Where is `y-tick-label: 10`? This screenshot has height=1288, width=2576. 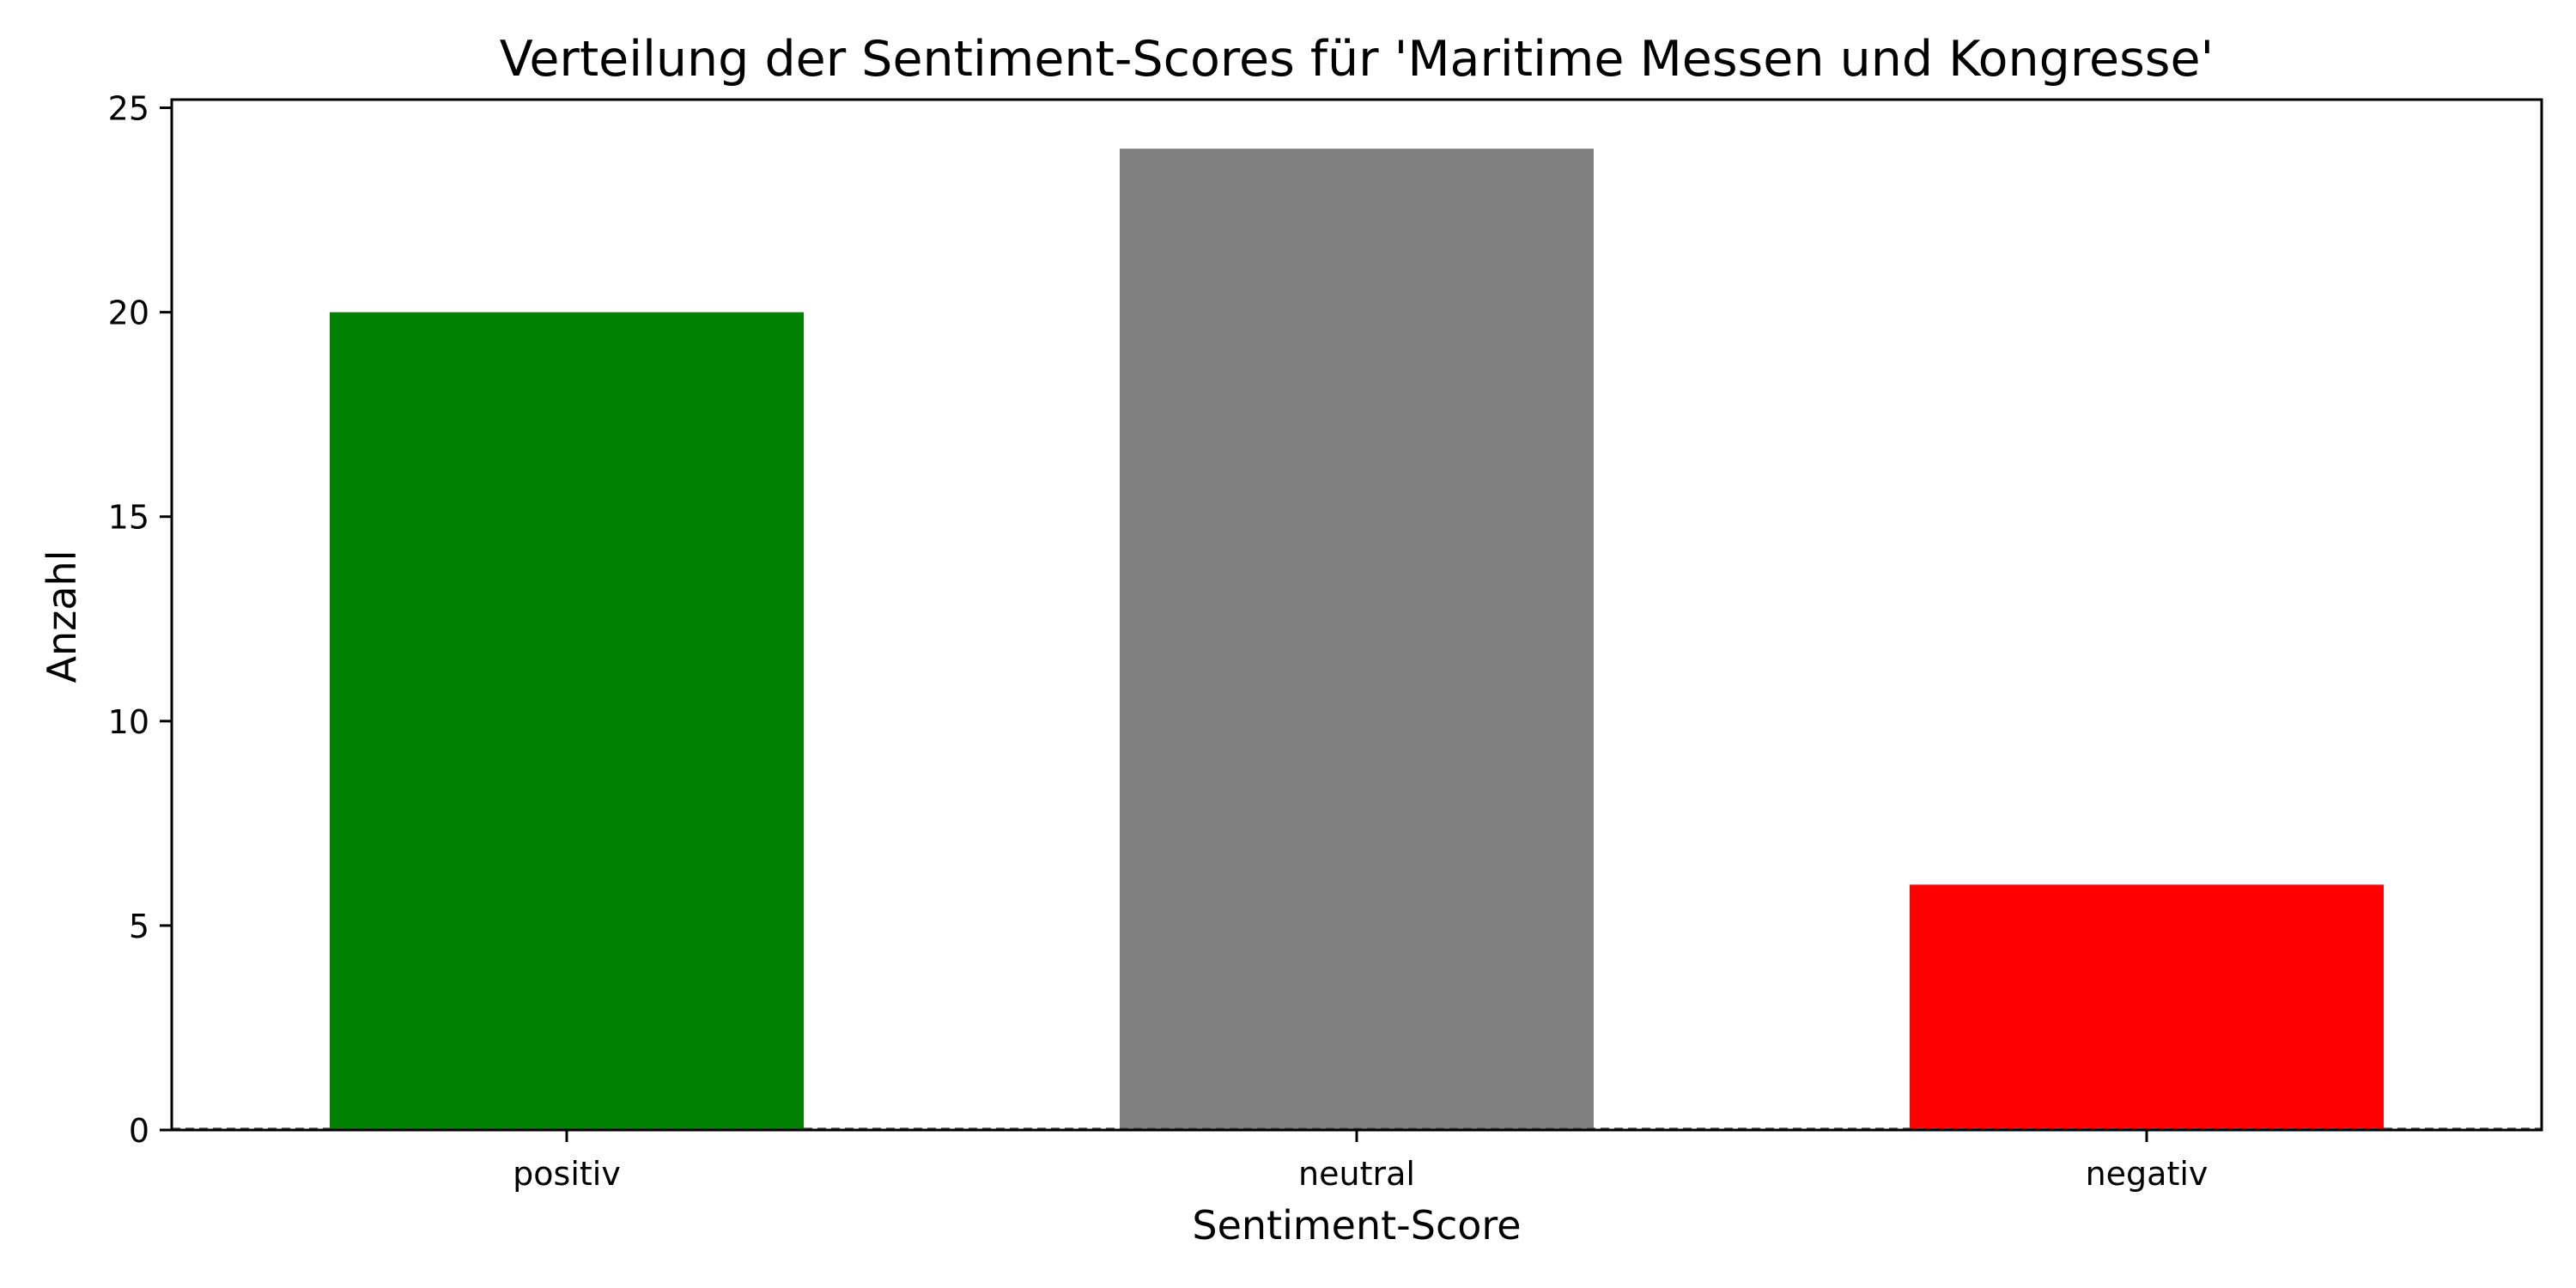 y-tick-label: 10 is located at coordinates (128, 722).